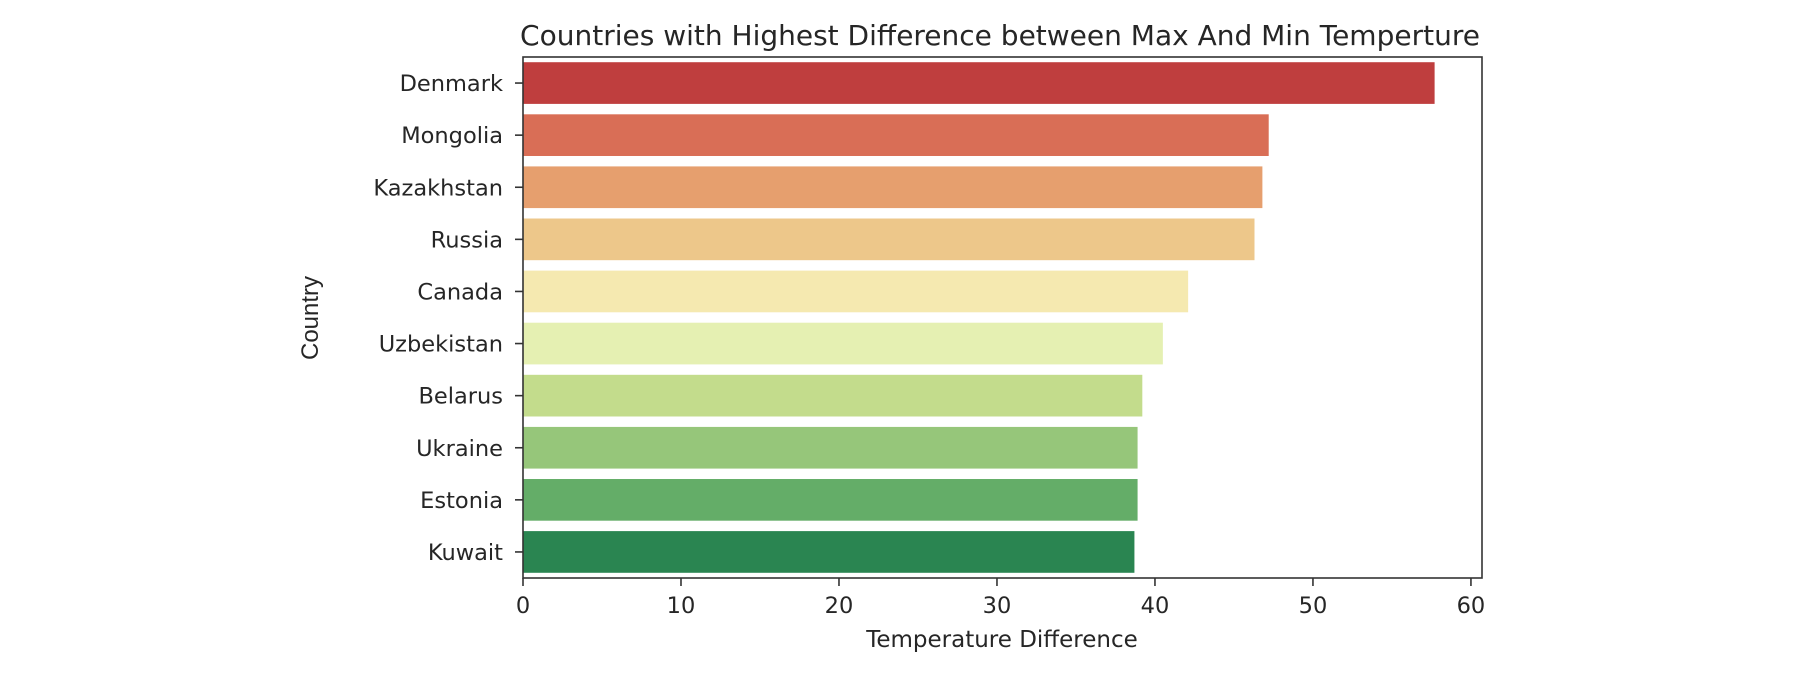 The image size is (1798, 673). Describe the element at coordinates (441, 345) in the screenshot. I see `category-label-uzbekistan: Uzbekistan` at that location.